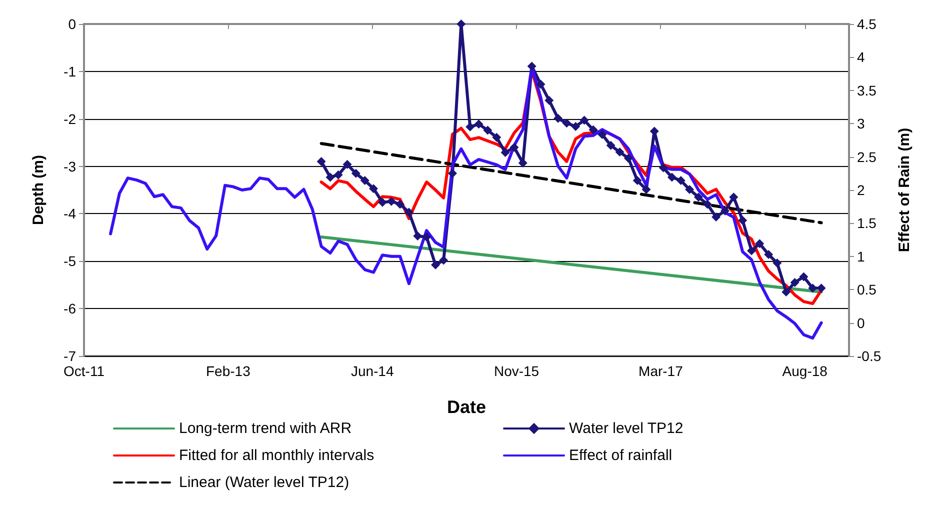  Describe the element at coordinates (264, 482) in the screenshot. I see `legend-label: Linear (Water level TP12)` at that location.